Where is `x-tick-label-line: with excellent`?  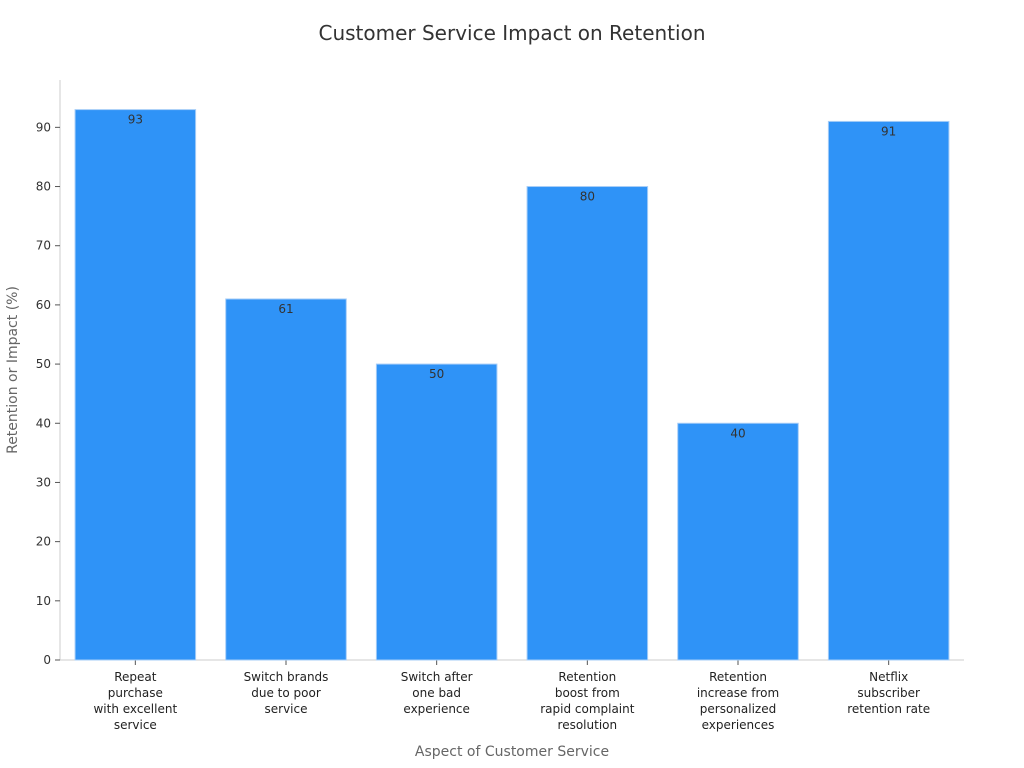 x-tick-label-line: with excellent is located at coordinates (135, 709).